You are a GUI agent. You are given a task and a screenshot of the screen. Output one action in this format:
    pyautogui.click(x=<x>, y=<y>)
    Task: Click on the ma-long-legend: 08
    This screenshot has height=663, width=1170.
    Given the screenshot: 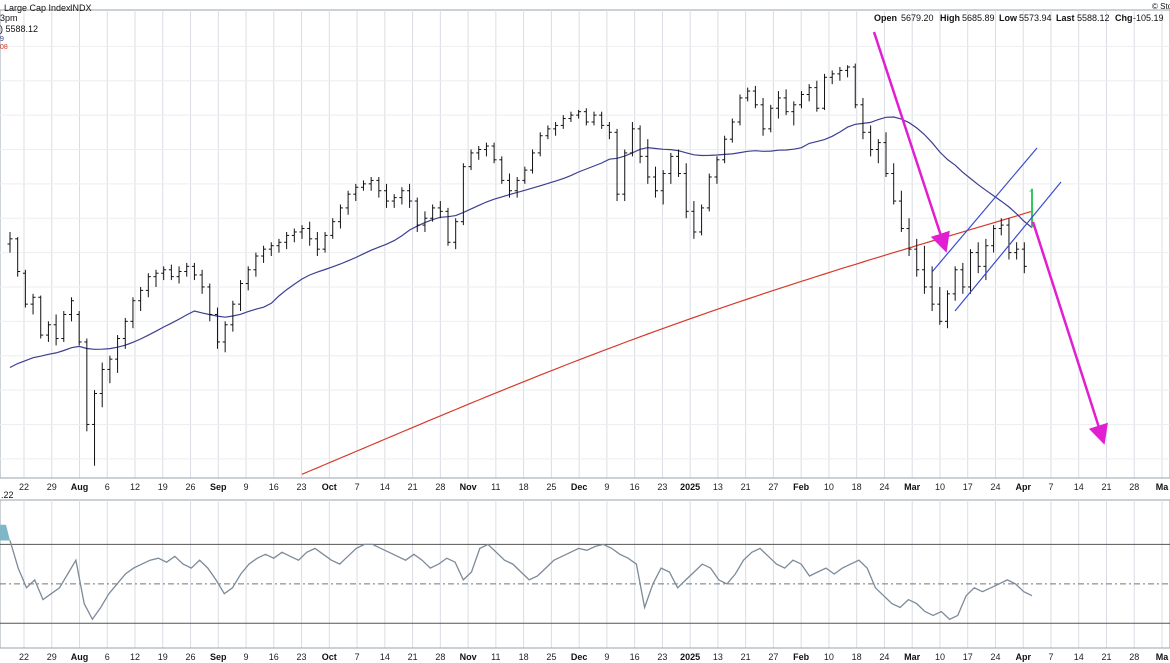 What is the action you would take?
    pyautogui.click(x=4, y=47)
    